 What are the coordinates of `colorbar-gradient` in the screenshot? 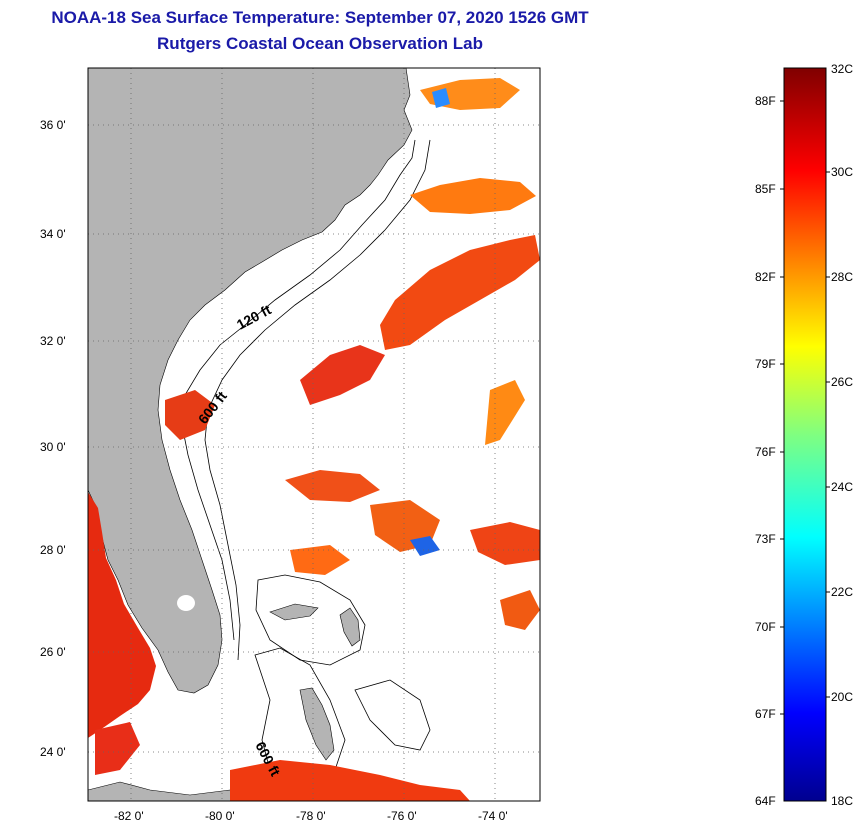 It's located at (805, 434).